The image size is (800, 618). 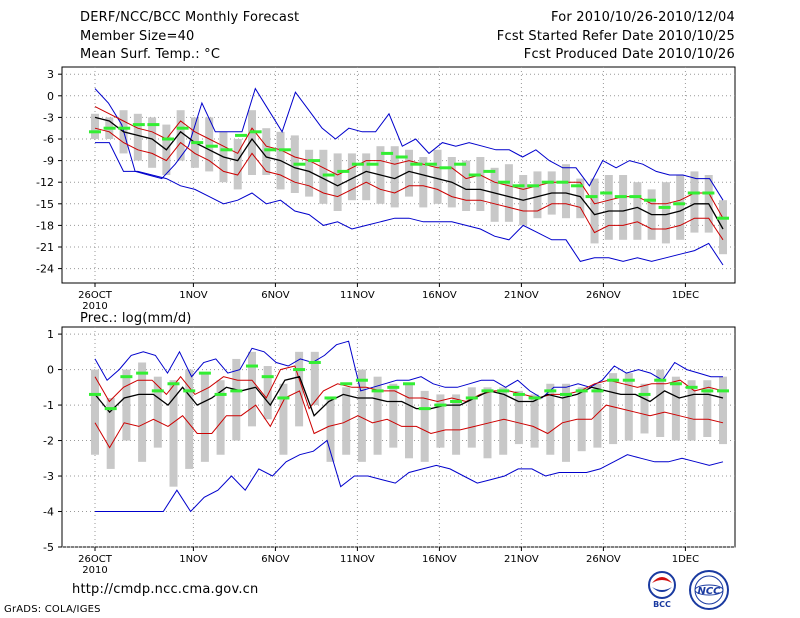 I want to click on y-tick-label: -4, so click(x=48, y=512).